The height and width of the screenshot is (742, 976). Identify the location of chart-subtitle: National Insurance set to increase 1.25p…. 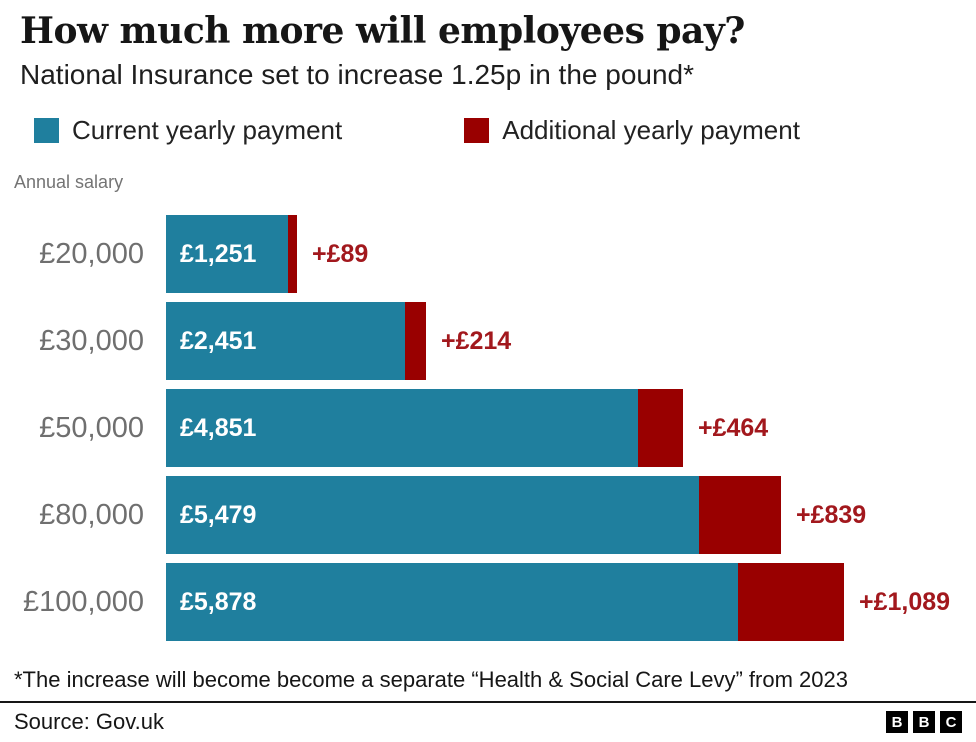
(357, 75).